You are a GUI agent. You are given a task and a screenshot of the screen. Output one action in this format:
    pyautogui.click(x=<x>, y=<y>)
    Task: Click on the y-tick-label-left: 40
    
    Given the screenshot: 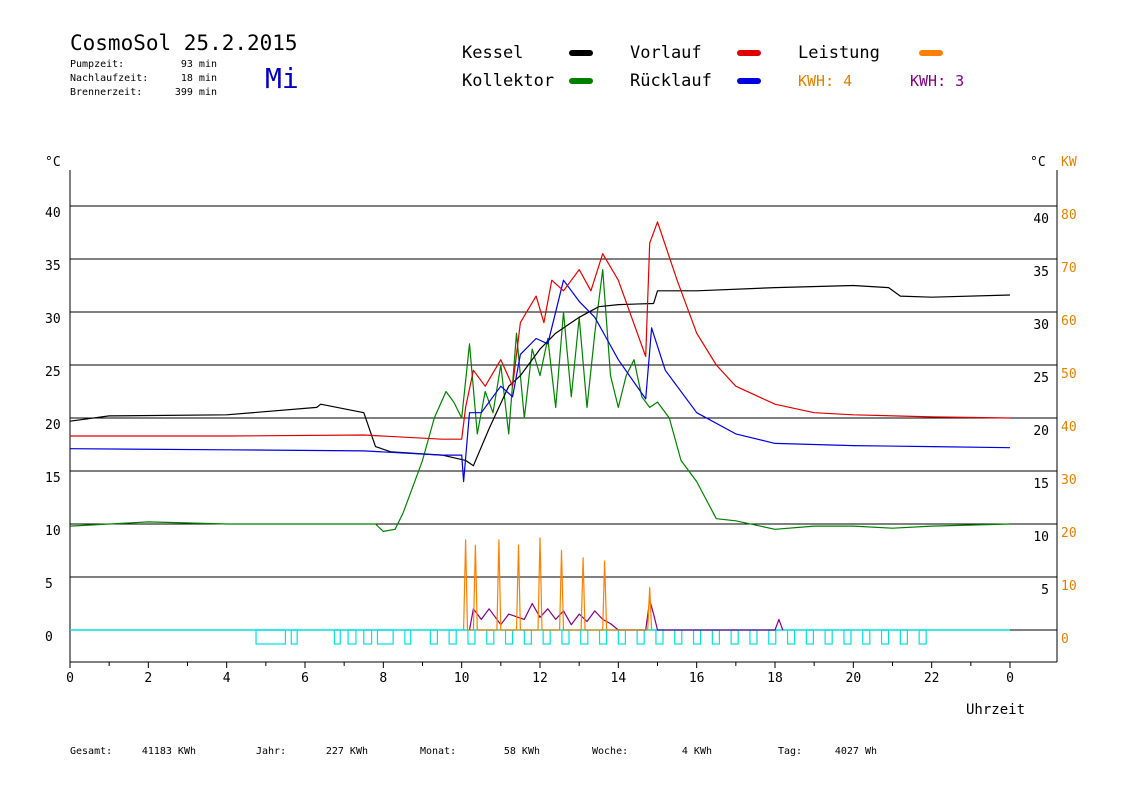 What is the action you would take?
    pyautogui.click(x=53, y=213)
    